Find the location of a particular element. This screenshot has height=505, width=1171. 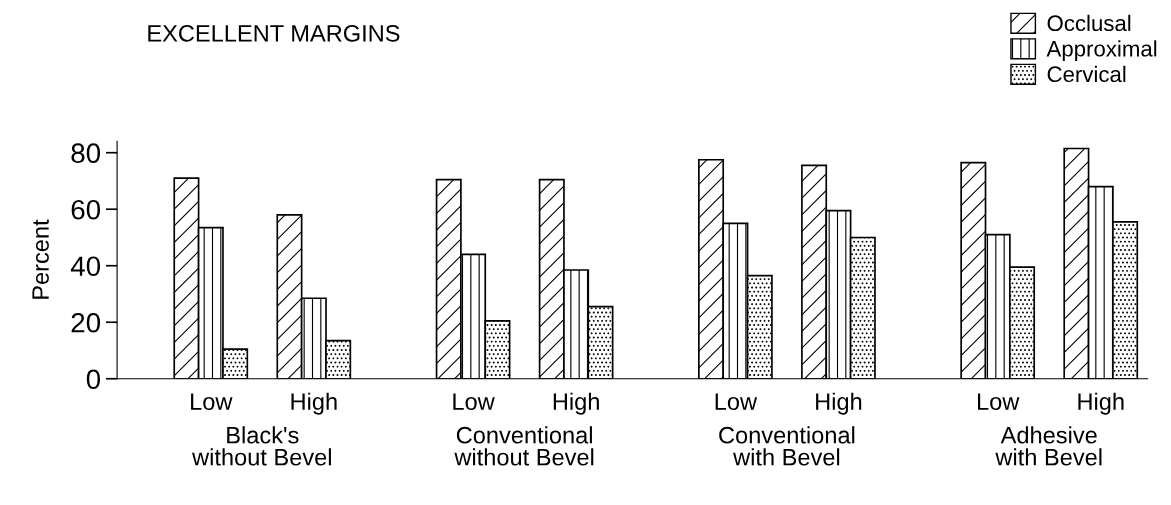

legend-label: Occlusal is located at coordinates (1089, 23).